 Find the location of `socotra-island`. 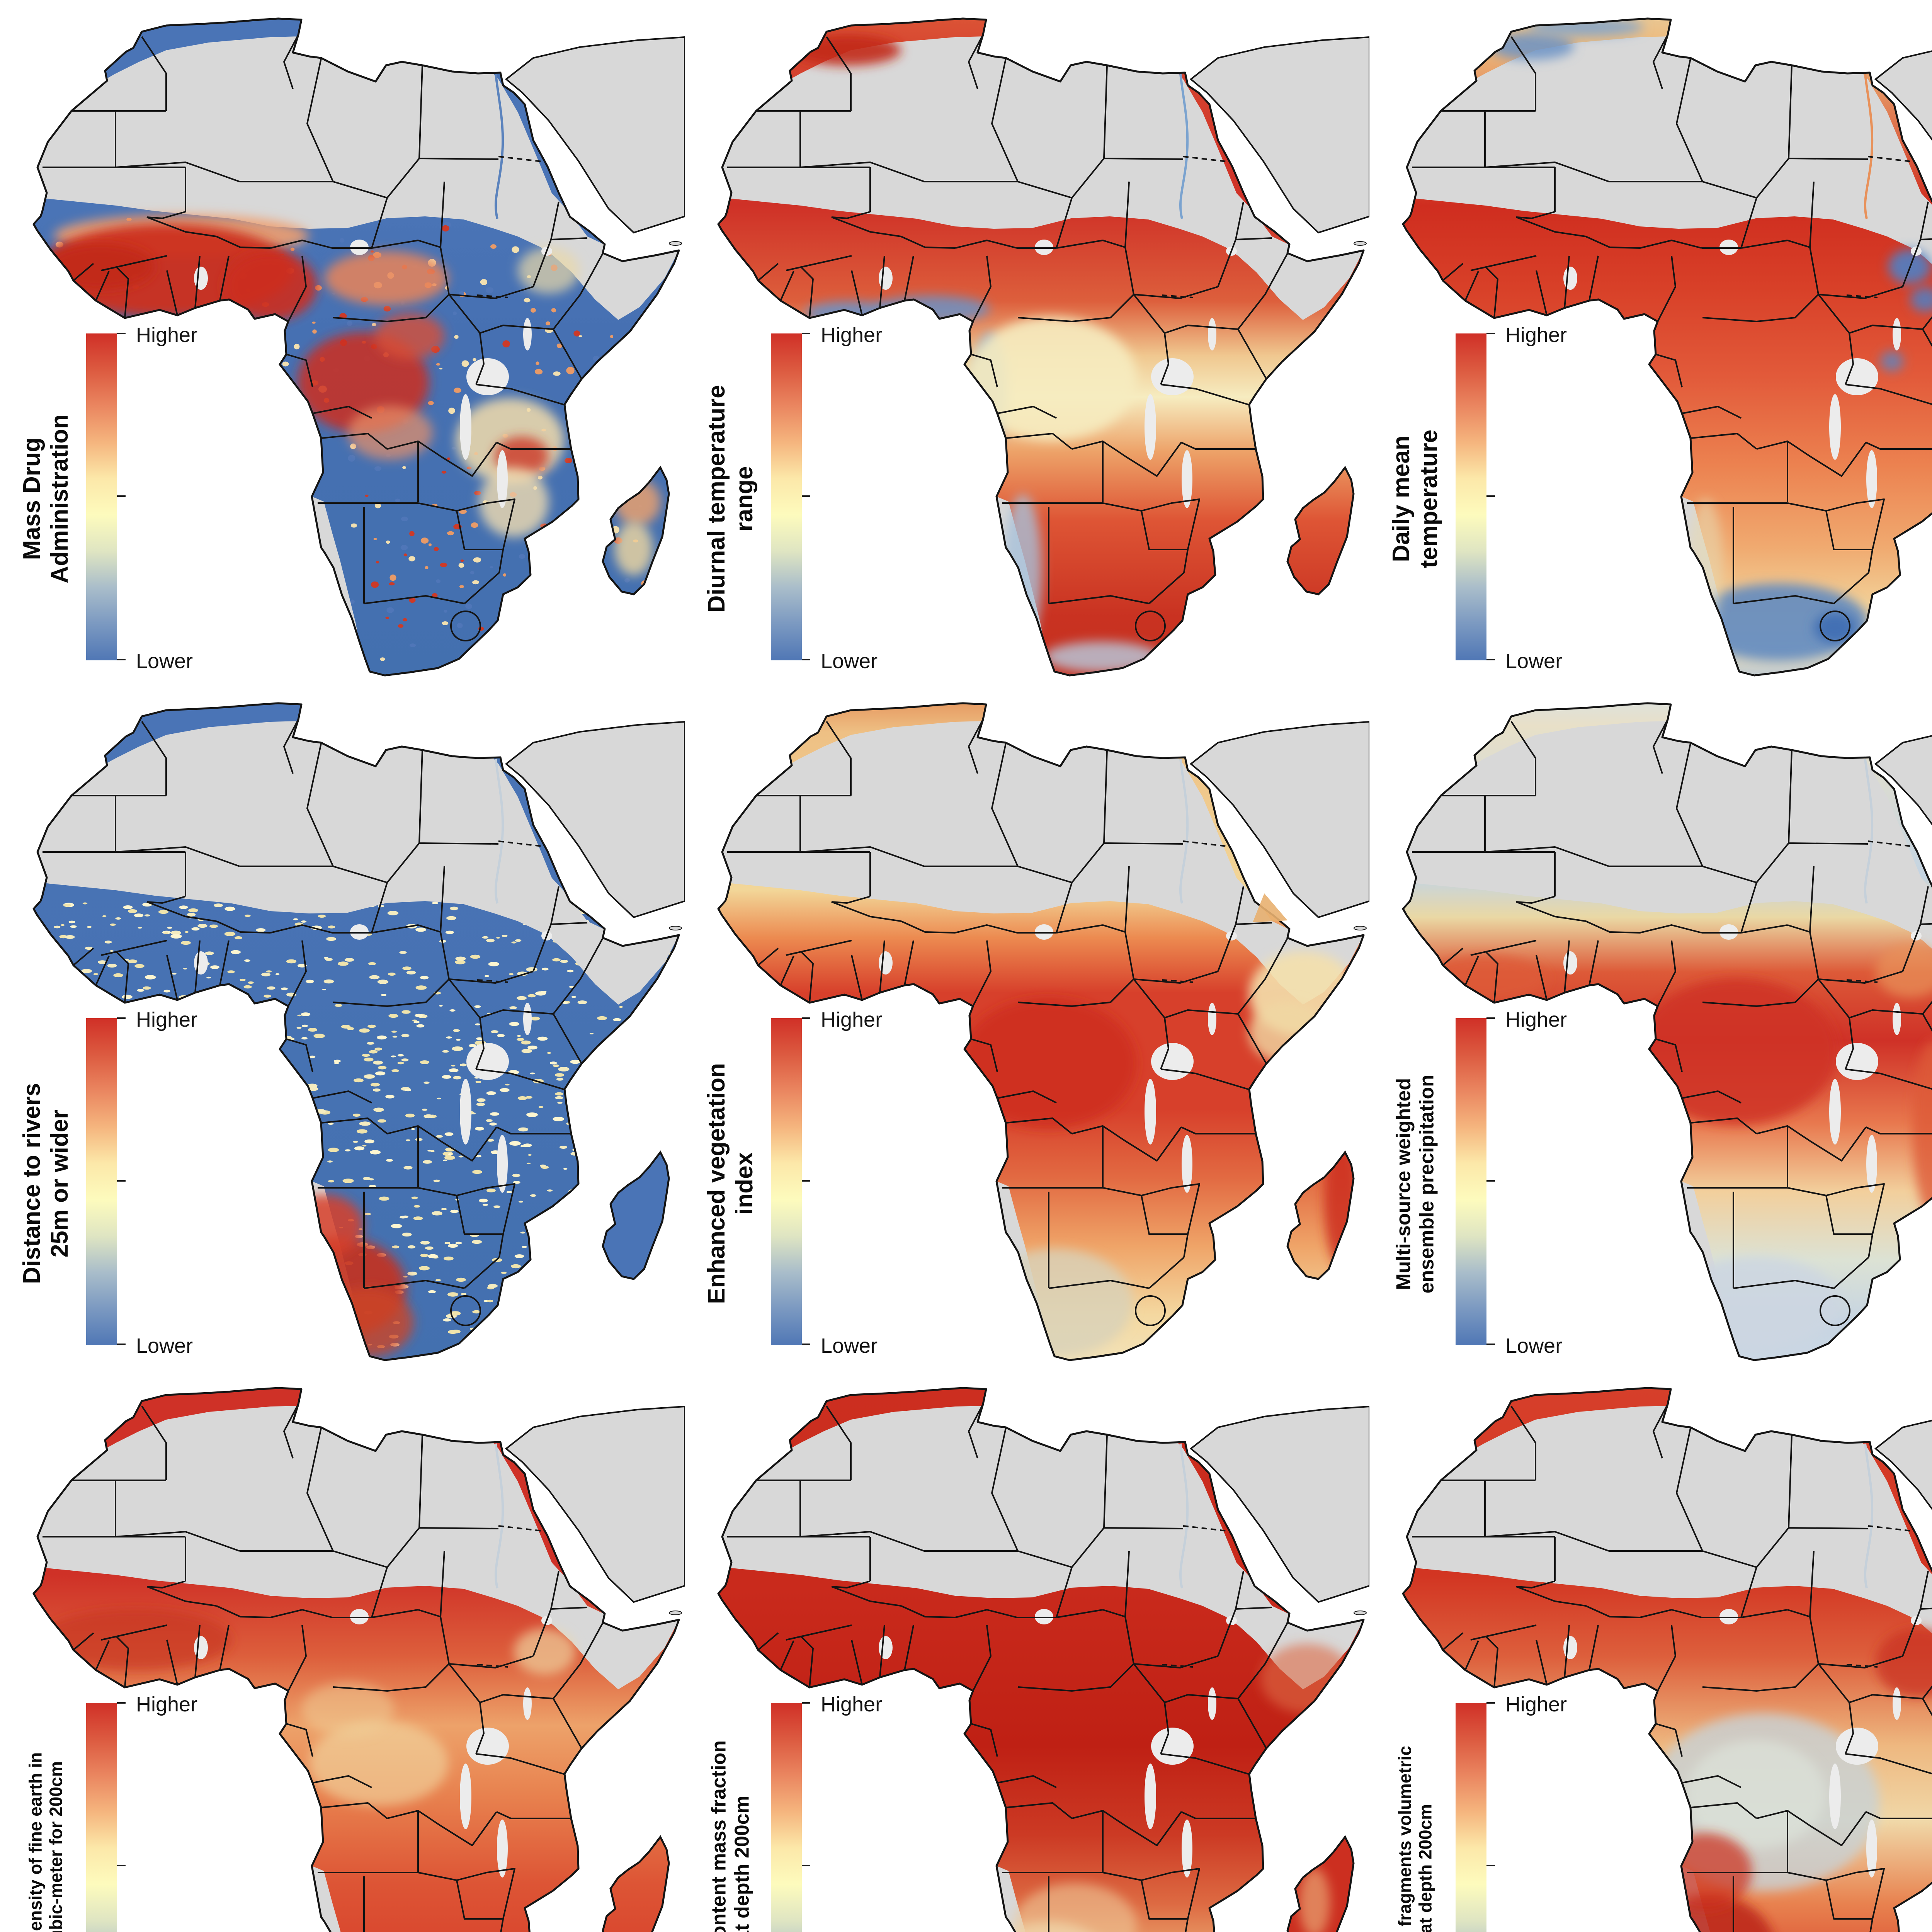

socotra-island is located at coordinates (1361, 1613).